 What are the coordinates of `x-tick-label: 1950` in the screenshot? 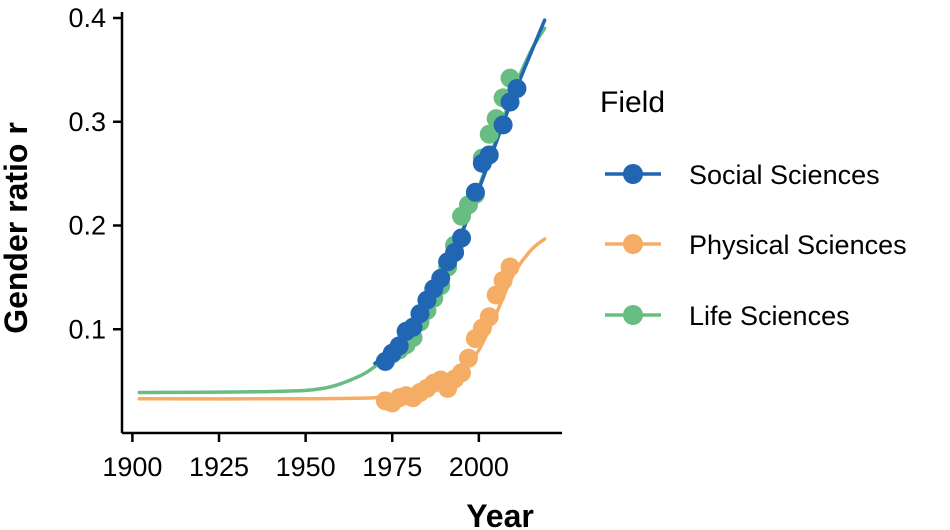 It's located at (306, 467).